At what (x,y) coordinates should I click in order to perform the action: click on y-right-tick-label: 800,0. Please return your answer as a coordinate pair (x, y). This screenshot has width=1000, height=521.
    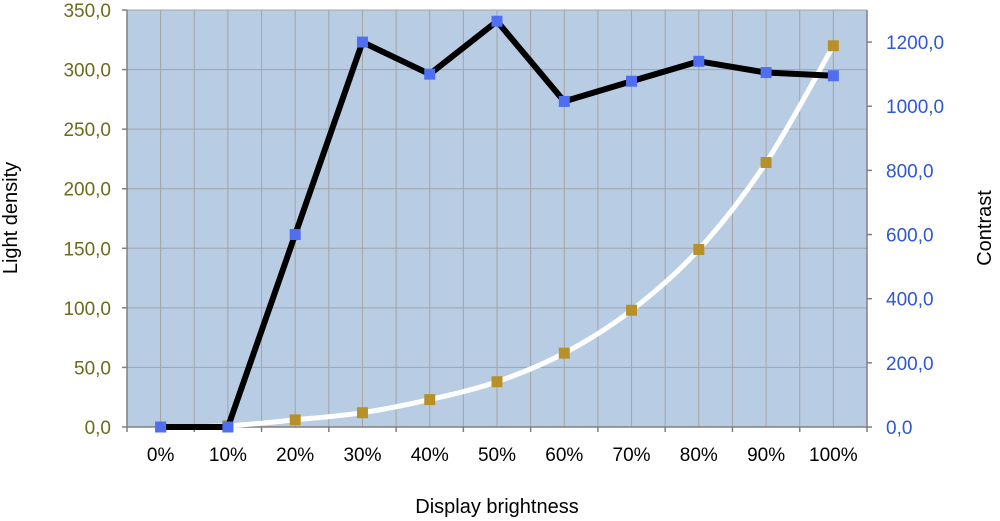
    Looking at the image, I should click on (910, 171).